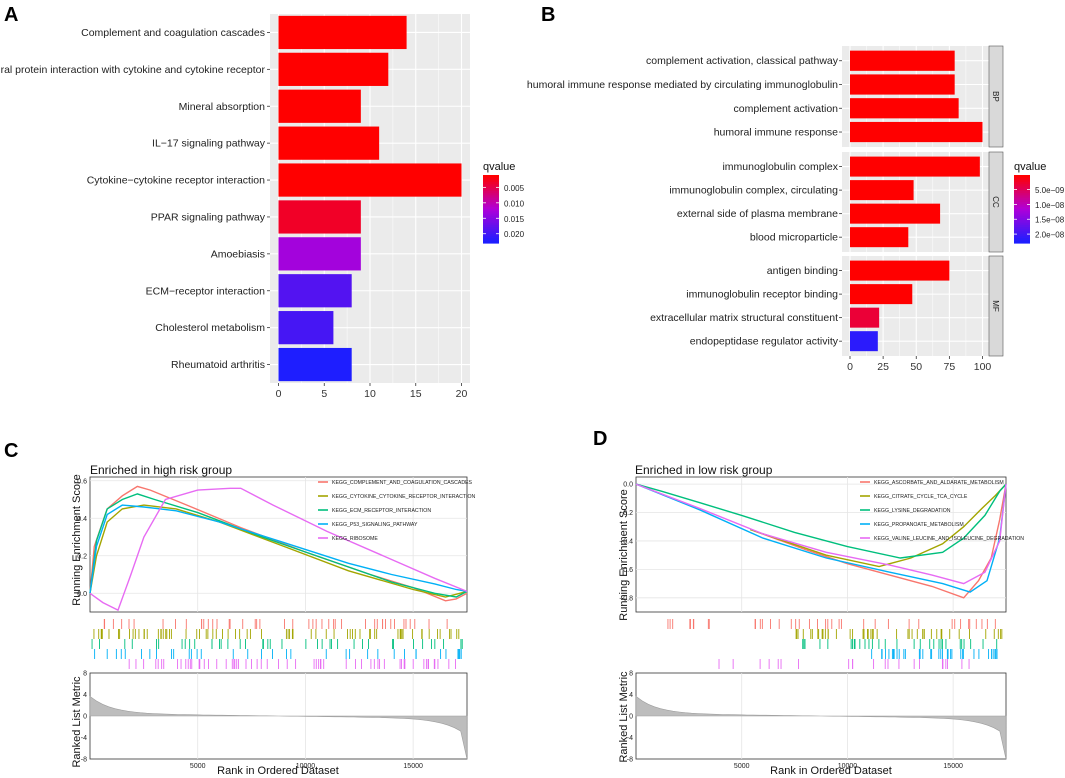 The height and width of the screenshot is (778, 1065). Describe the element at coordinates (919, 364) in the screenshot. I see `panel-b-x-ticks: 0 25 50 75 100` at that location.